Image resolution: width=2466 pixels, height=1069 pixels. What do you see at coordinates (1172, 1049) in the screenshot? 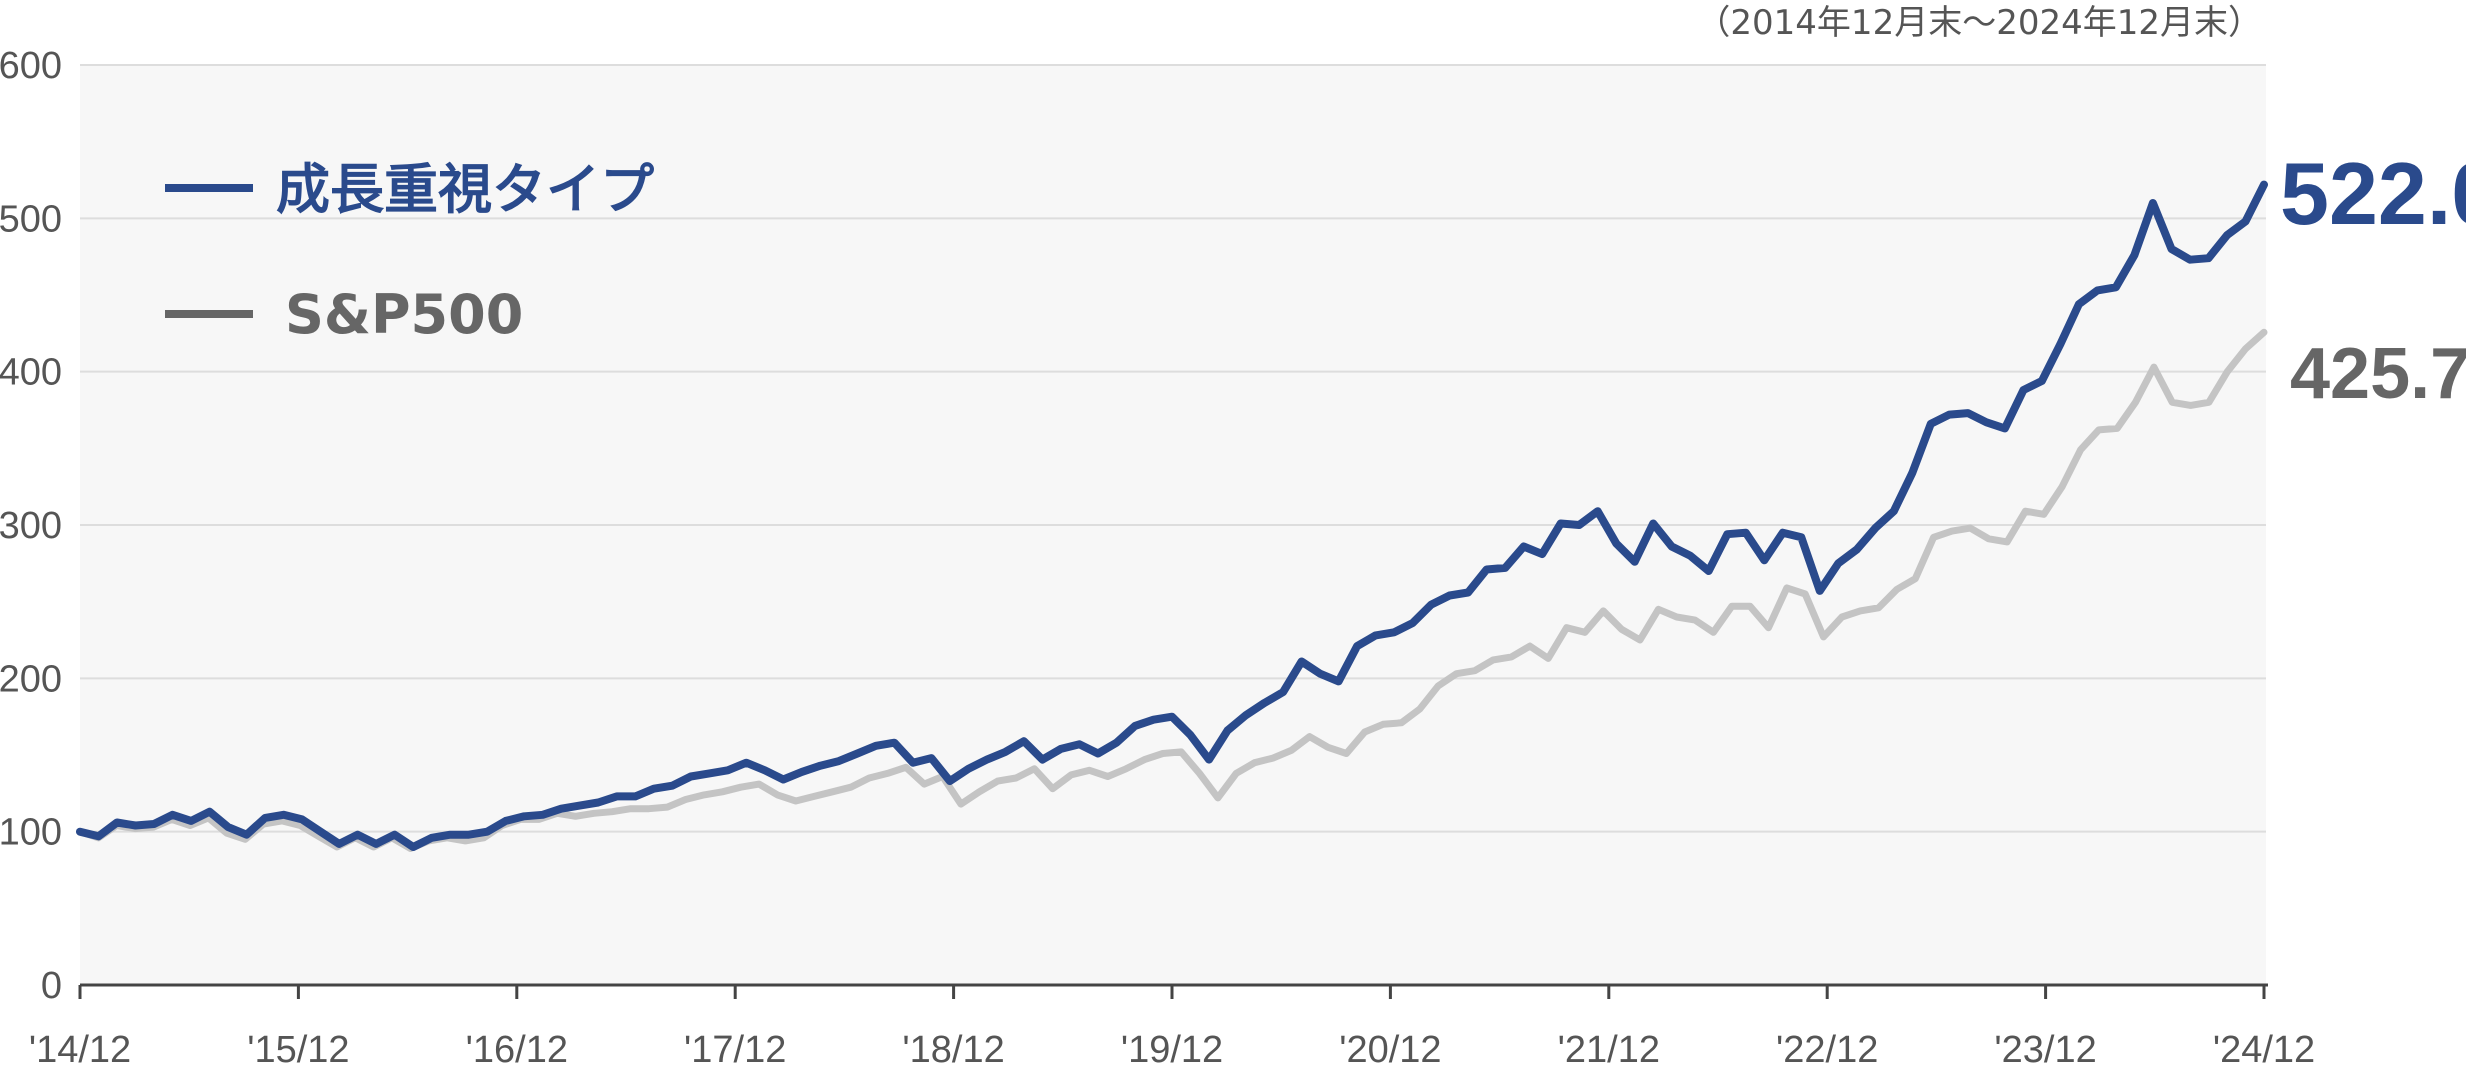
I see `x-tick-label: '19/12` at bounding box center [1172, 1049].